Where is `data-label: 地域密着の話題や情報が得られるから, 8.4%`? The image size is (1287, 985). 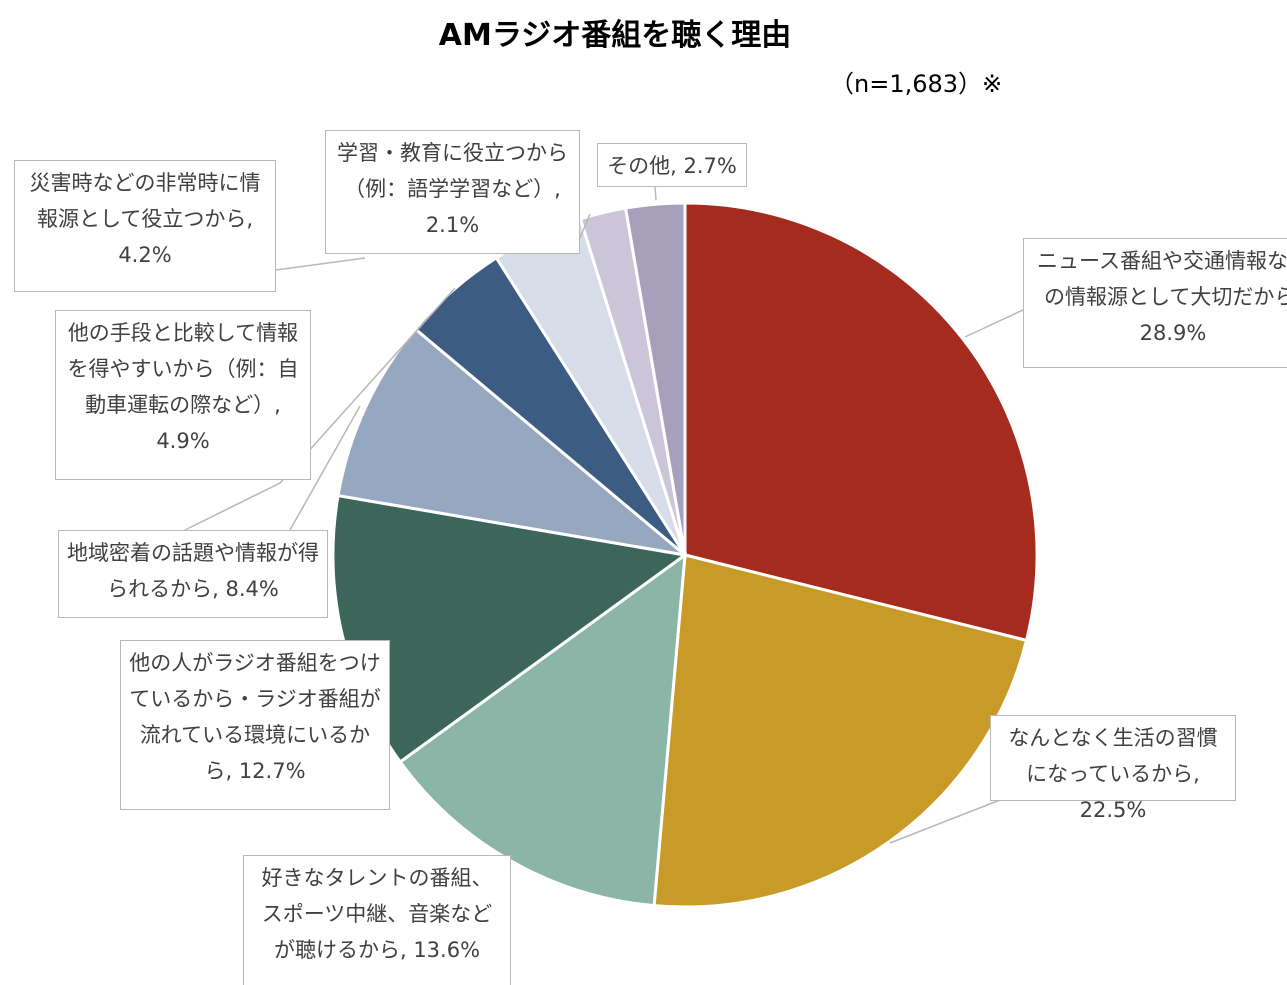
data-label: 地域密着の話題や情報が得られるから, 8.4% is located at coordinates (193, 574).